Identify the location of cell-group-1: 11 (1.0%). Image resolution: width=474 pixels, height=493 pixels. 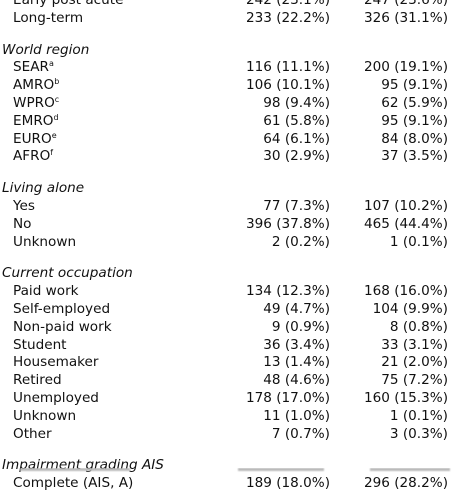
(296, 415).